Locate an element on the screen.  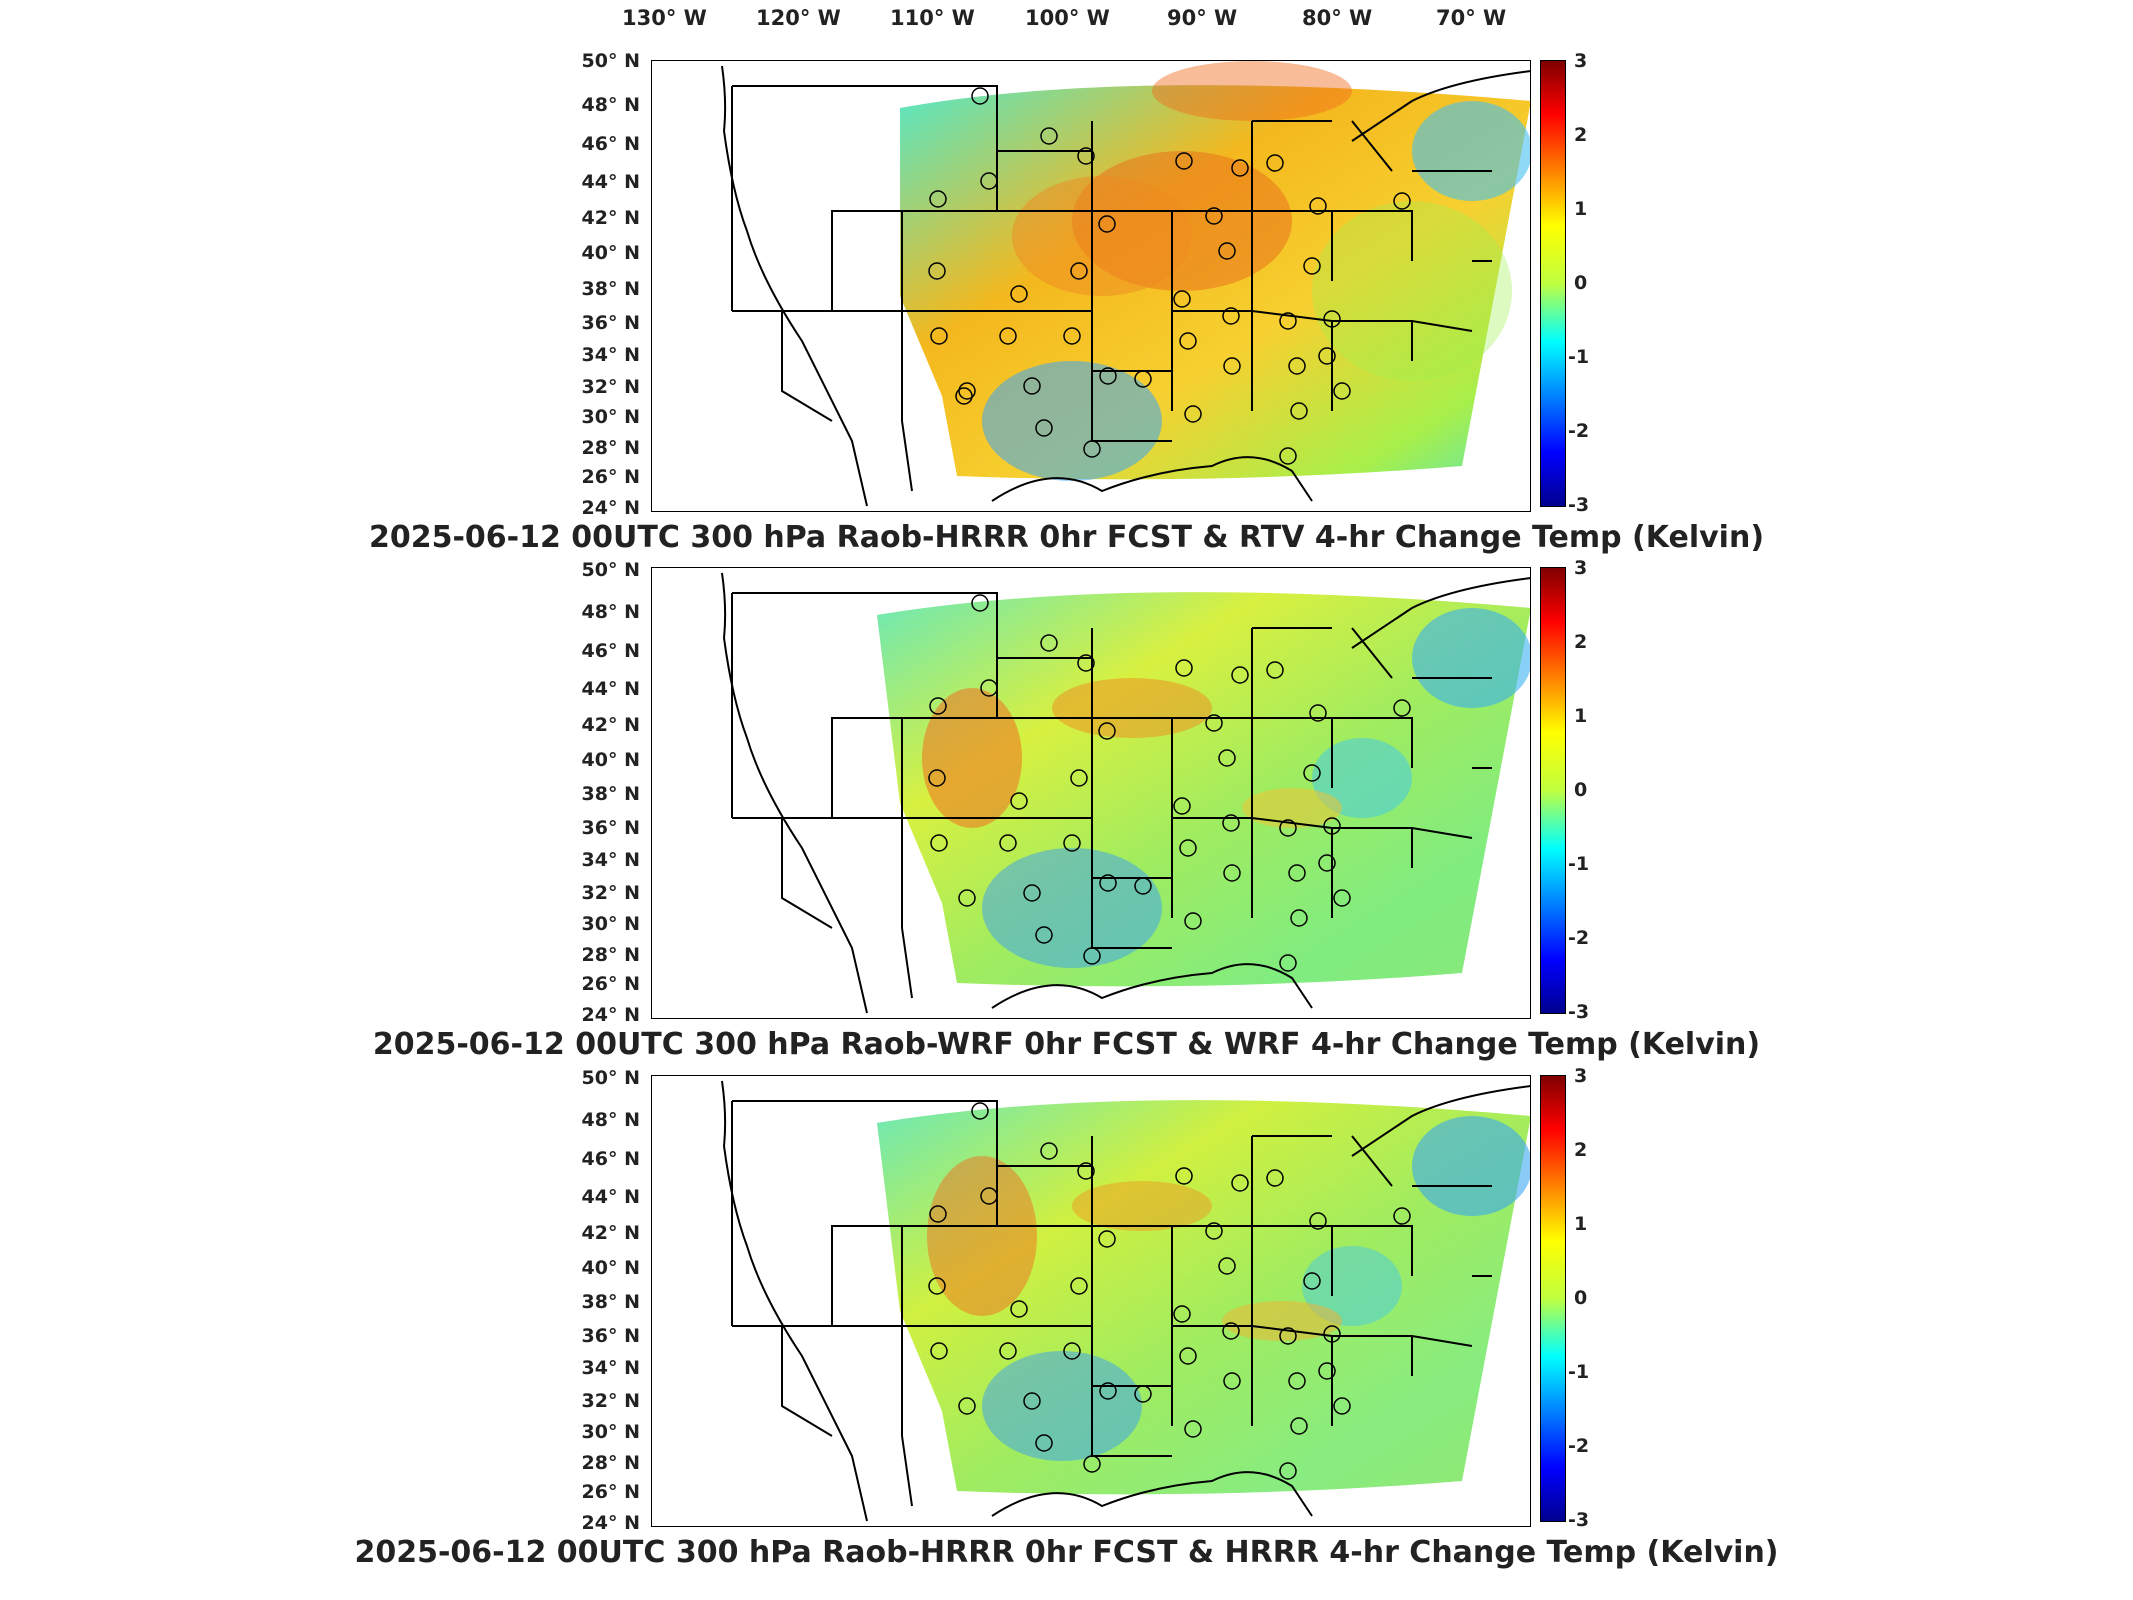
lon-label: 90° W is located at coordinates (1202, 18).